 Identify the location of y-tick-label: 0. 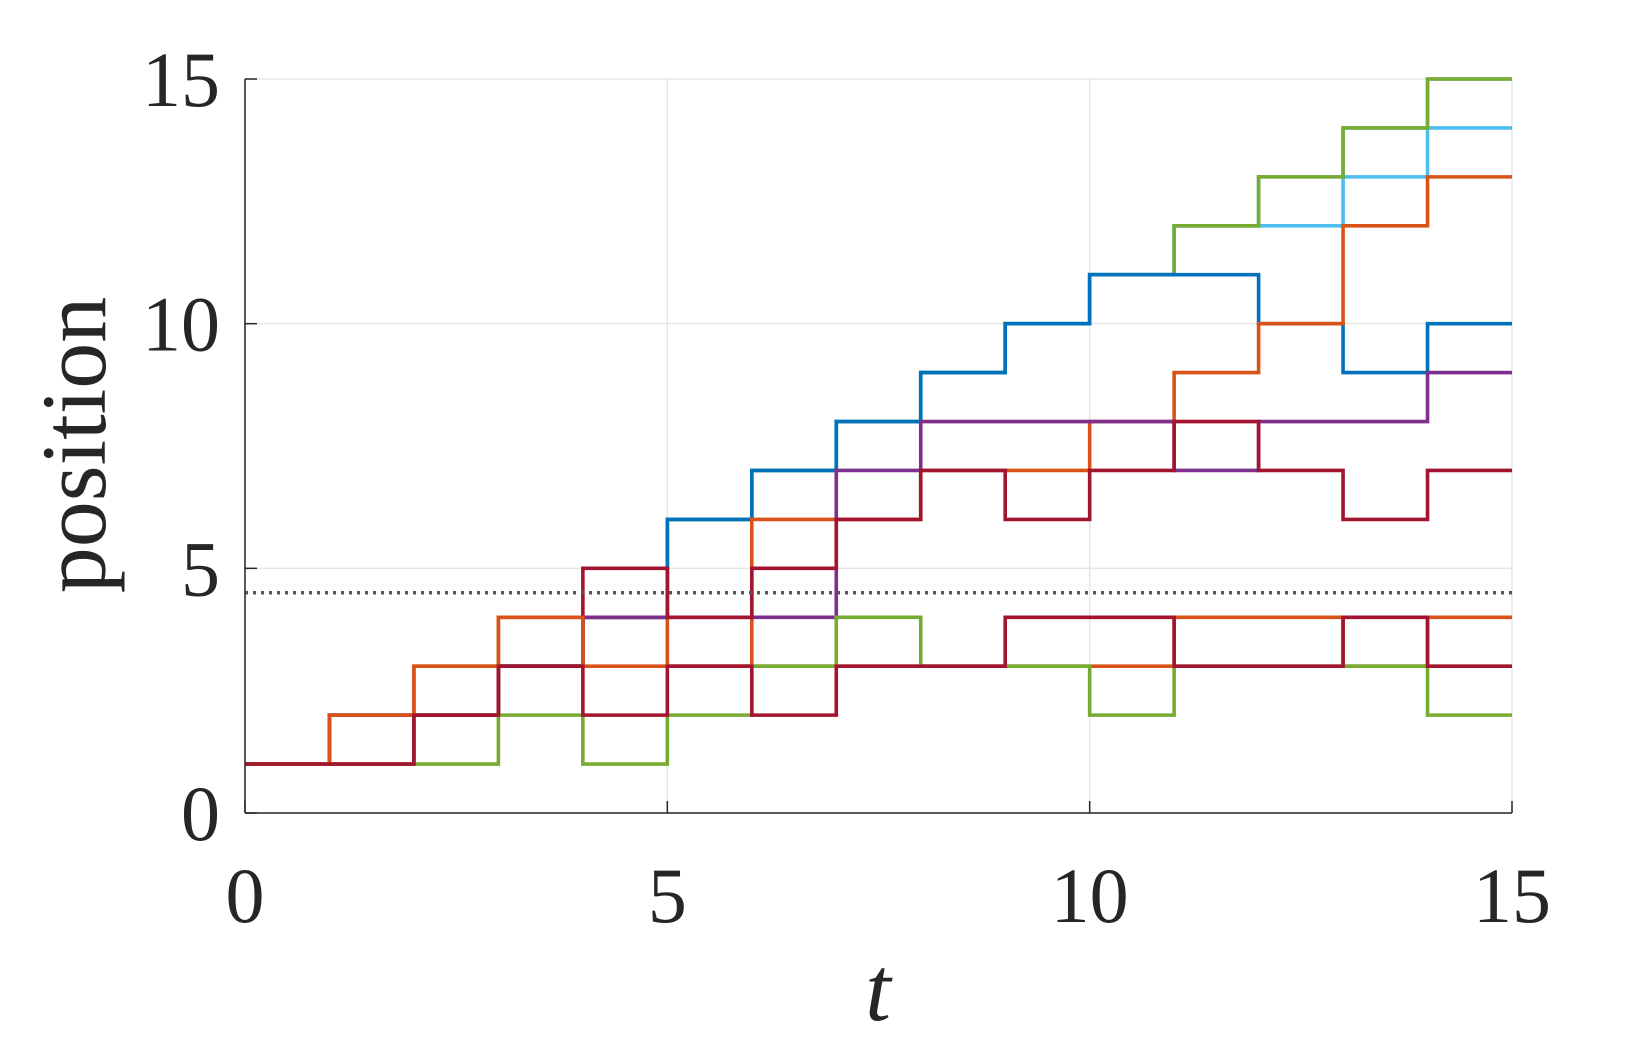
(200, 813).